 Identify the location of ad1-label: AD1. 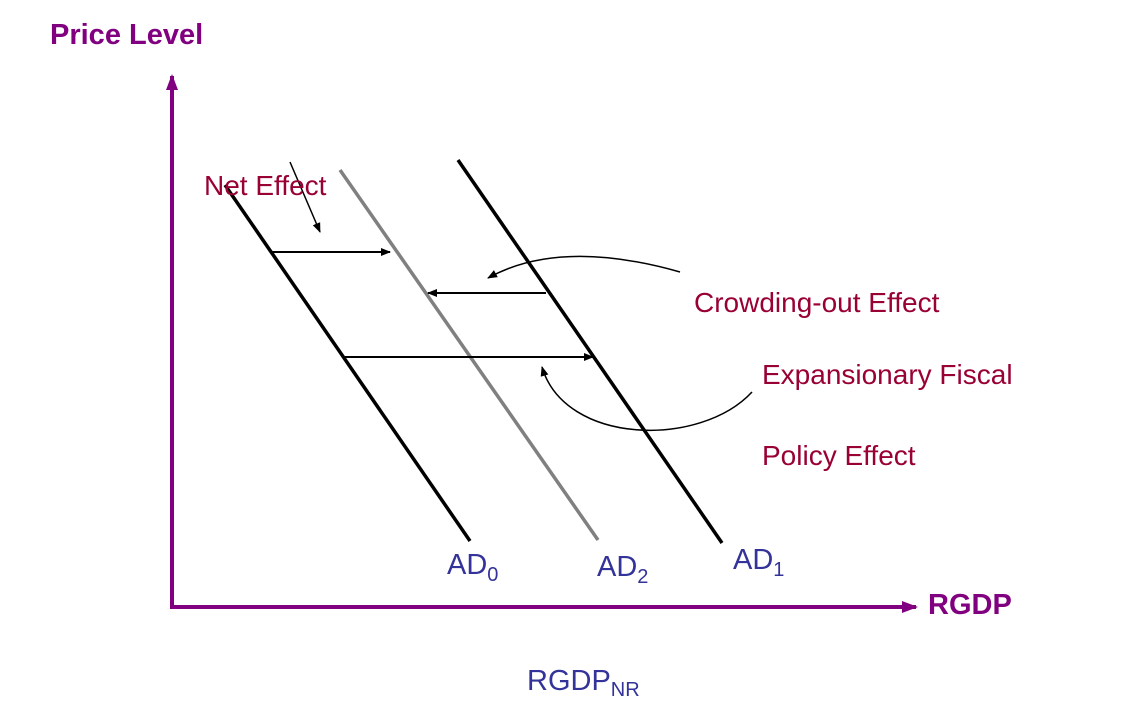
(758, 562).